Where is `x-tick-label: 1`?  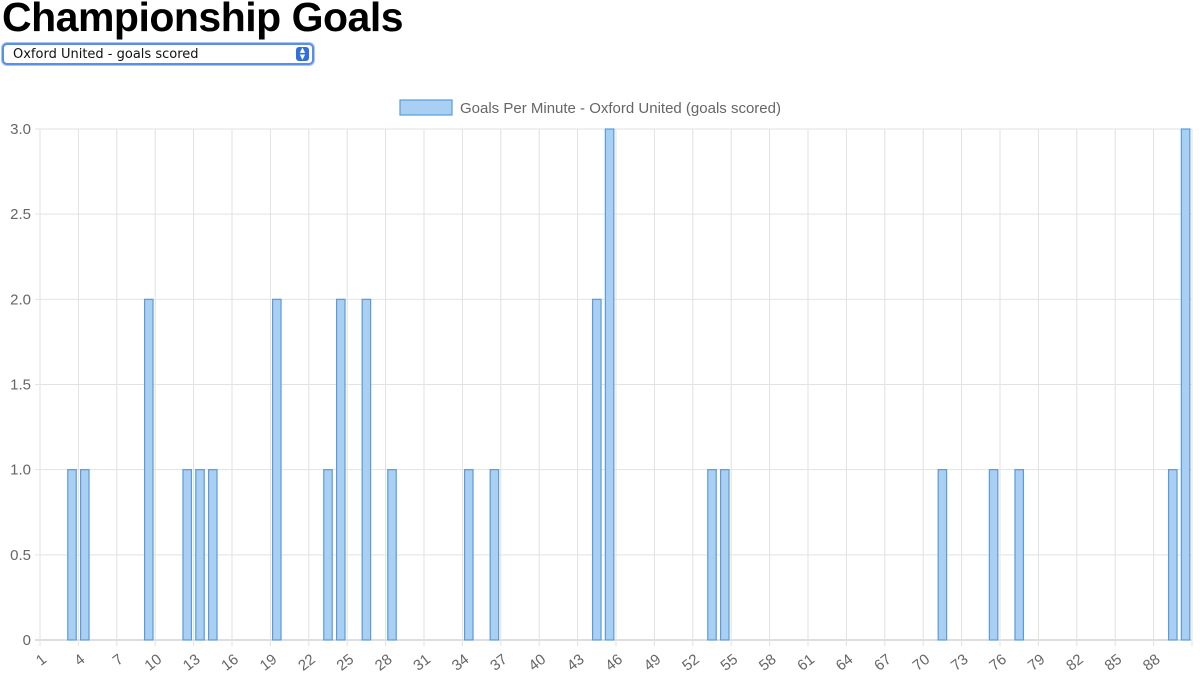
x-tick-label: 1 is located at coordinates (41, 660).